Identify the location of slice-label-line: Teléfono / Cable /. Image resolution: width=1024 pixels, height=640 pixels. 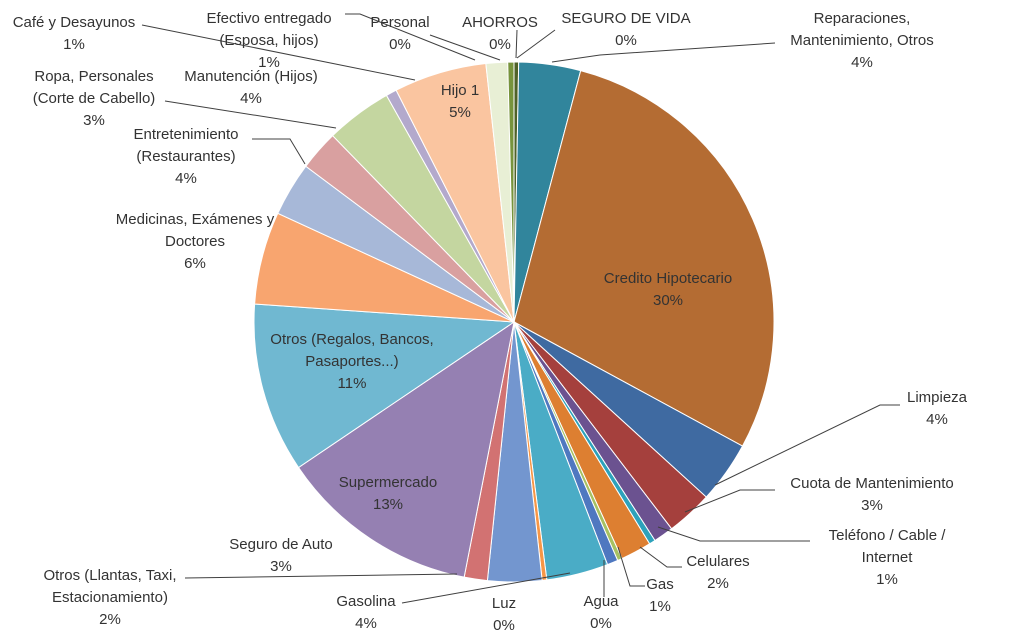
(888, 535).